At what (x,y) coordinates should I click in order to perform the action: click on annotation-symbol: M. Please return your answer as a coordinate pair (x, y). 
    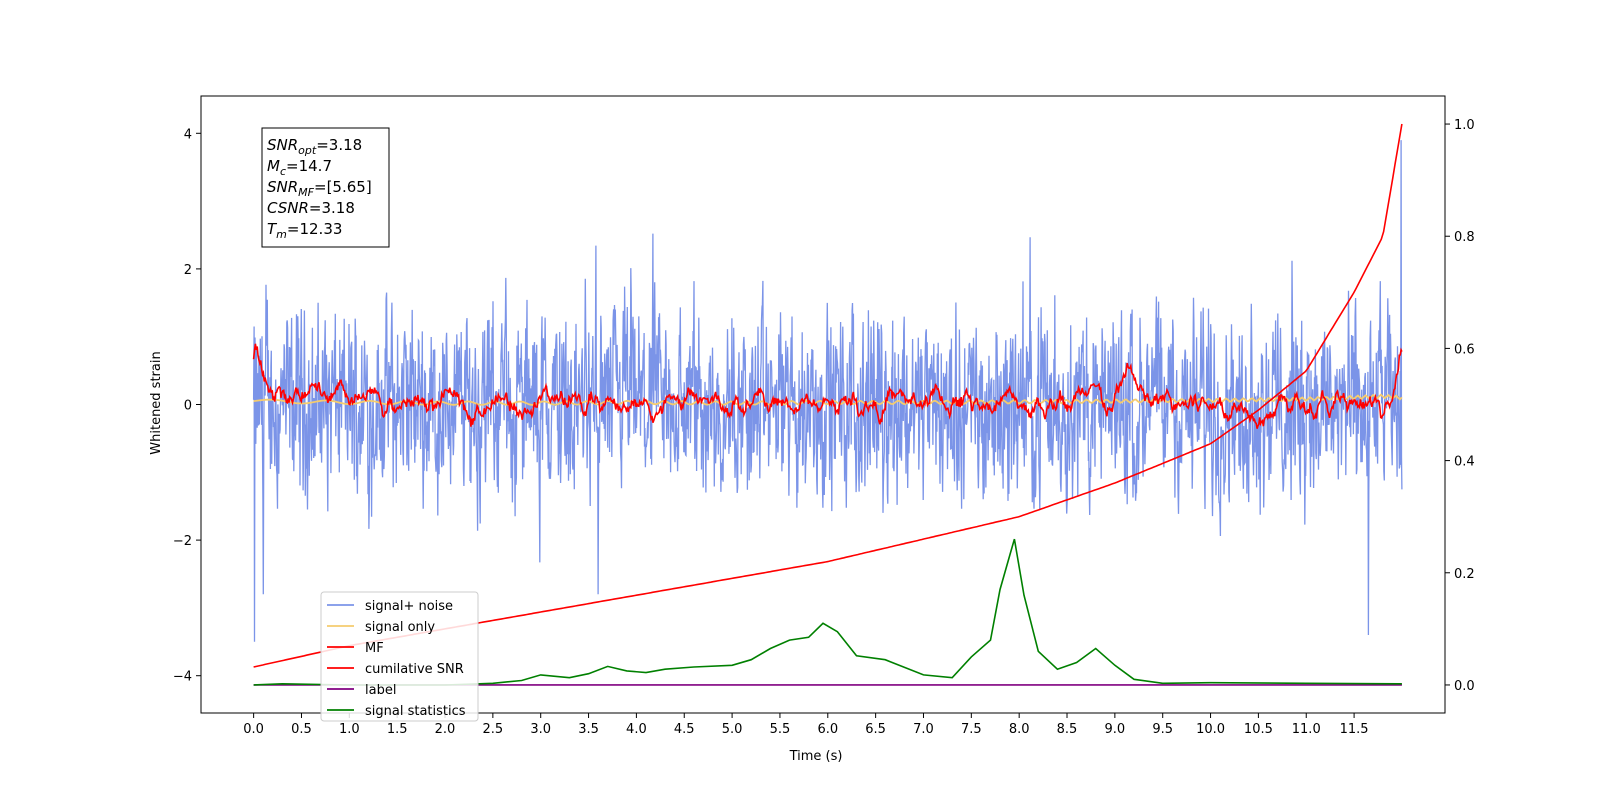
    Looking at the image, I should click on (273, 166).